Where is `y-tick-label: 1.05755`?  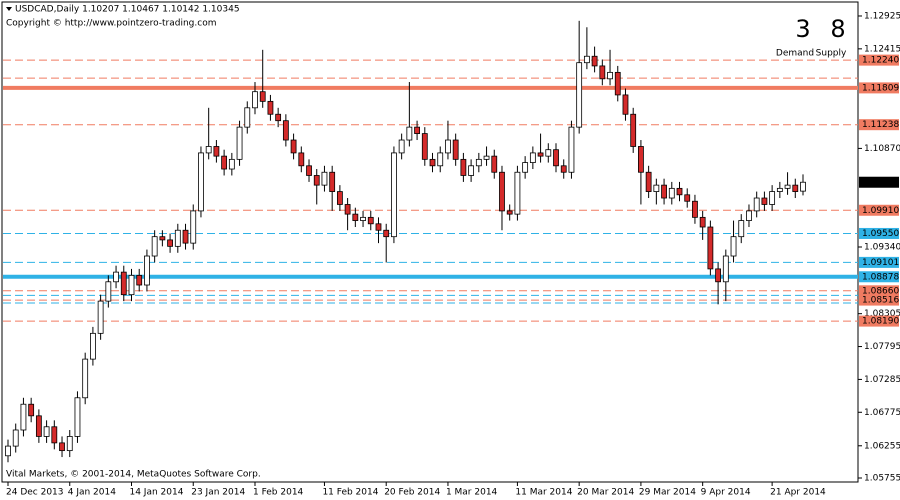
y-tick-label: 1.05755 is located at coordinates (882, 479).